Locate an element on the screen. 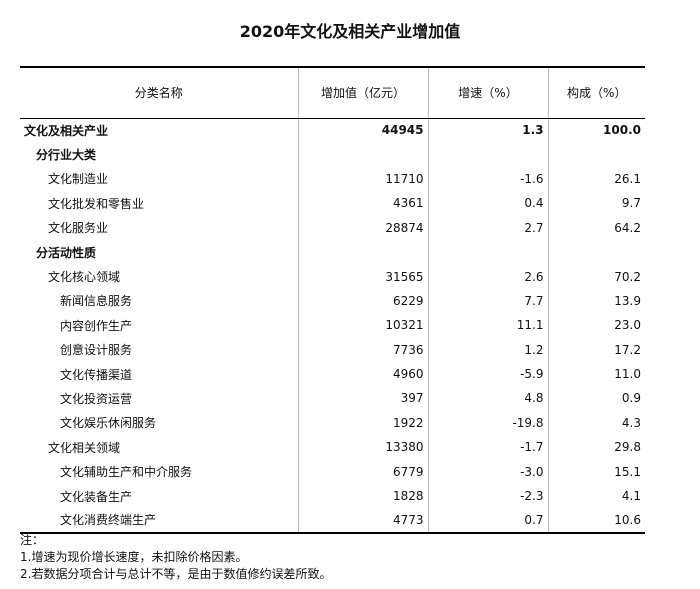  number-cell: 15.1 is located at coordinates (596, 471).